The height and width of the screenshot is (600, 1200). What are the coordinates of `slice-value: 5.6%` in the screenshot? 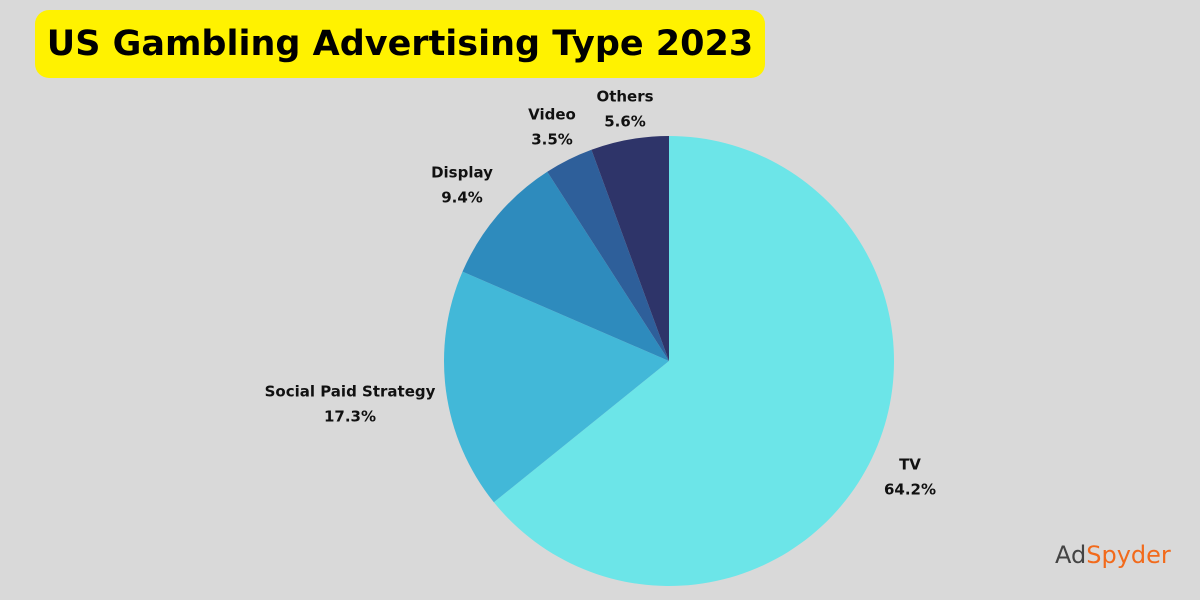 It's located at (625, 122).